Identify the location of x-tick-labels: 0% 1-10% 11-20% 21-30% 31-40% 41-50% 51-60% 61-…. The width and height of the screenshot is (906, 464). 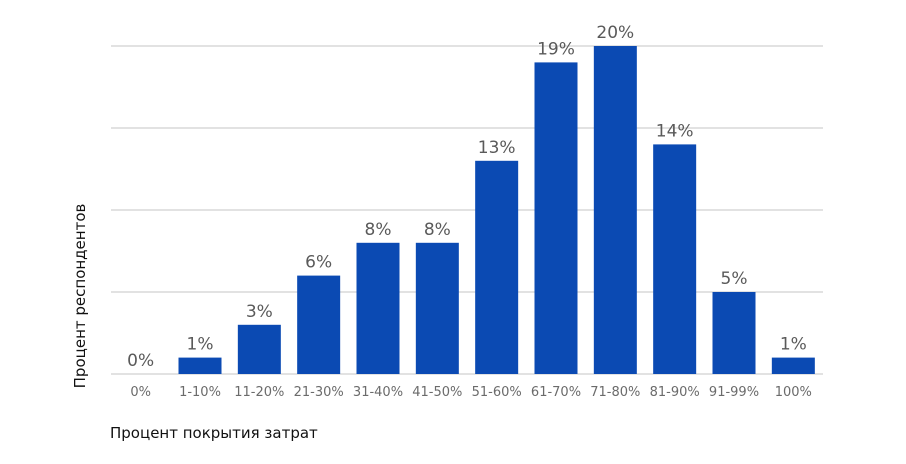
(471, 392).